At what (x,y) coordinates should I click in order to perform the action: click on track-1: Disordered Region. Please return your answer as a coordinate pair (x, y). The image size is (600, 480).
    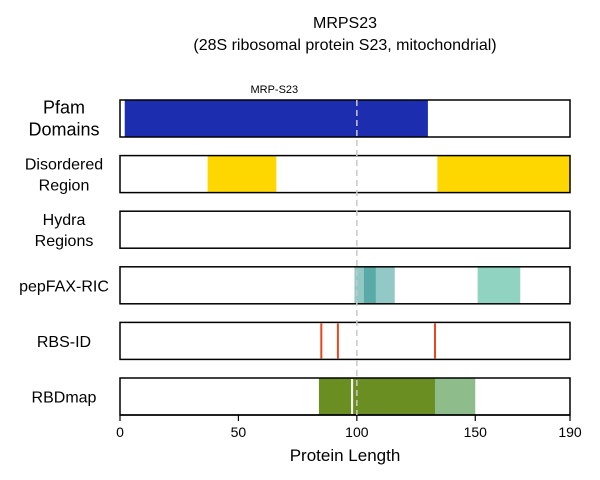
    Looking at the image, I should click on (298, 174).